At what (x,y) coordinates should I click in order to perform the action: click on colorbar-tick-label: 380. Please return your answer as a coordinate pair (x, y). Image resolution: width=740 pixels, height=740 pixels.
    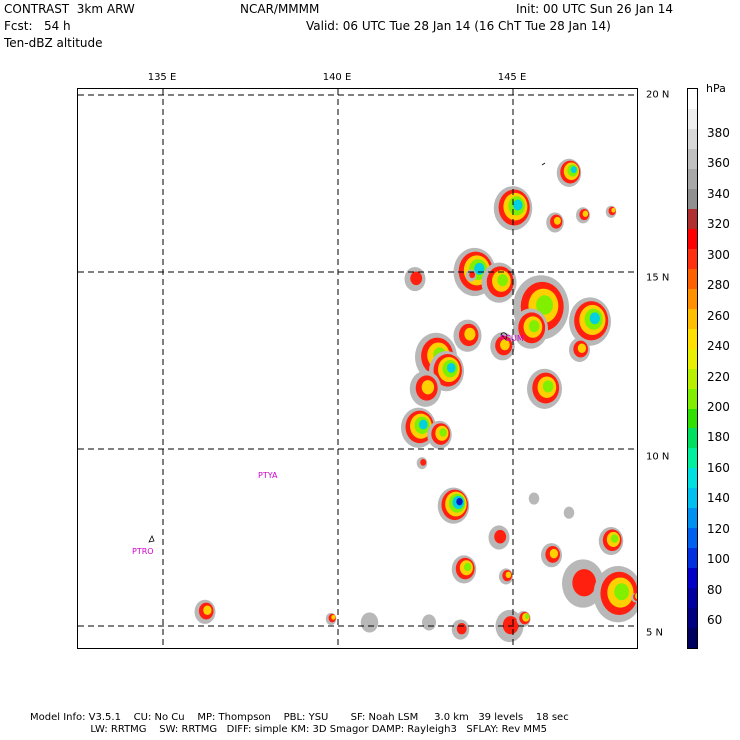
    Looking at the image, I should click on (718, 133).